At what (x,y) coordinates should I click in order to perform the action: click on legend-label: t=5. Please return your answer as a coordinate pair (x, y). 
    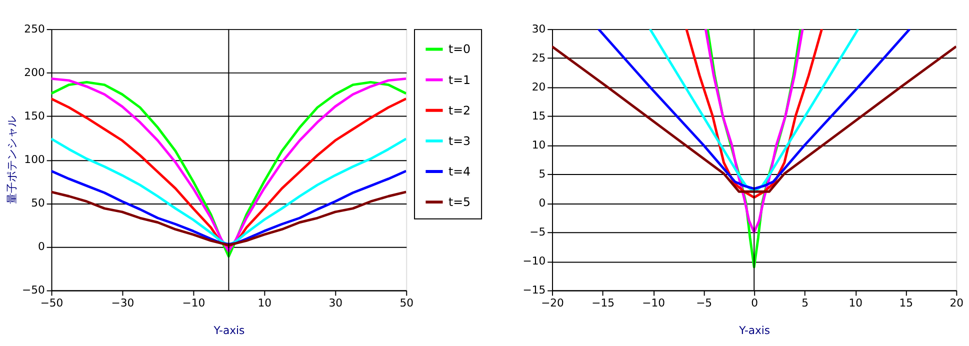
    Looking at the image, I should click on (459, 202).